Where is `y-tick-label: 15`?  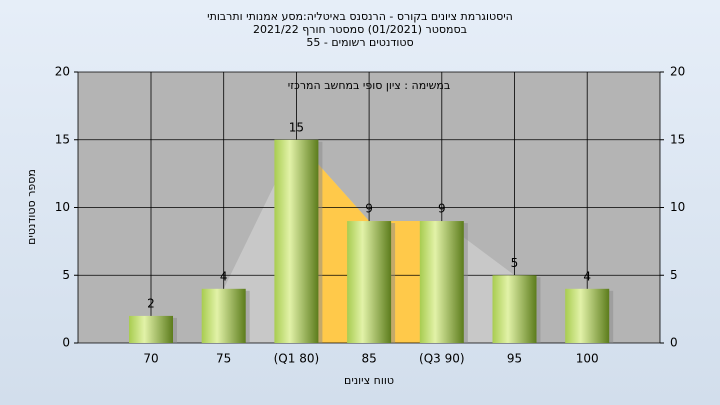
y-tick-label: 15 is located at coordinates (62, 139).